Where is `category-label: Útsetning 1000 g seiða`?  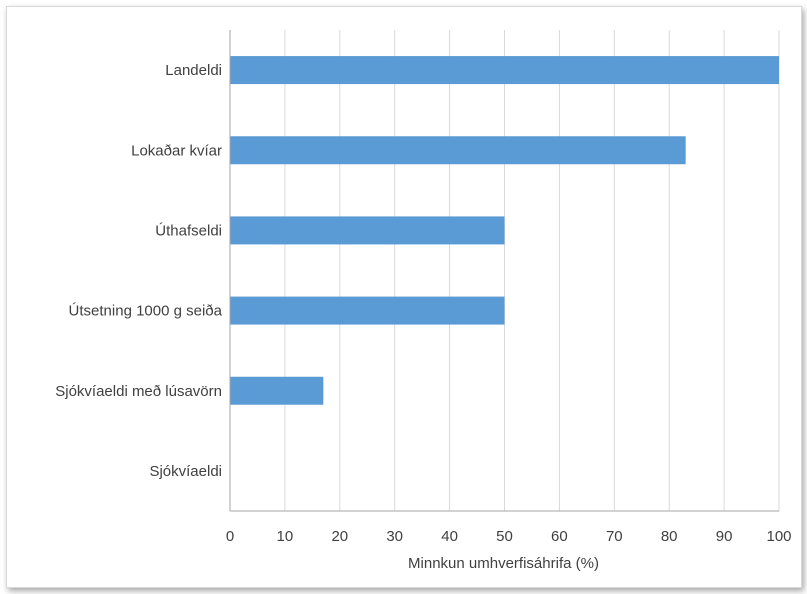
category-label: Útsetning 1000 g seiða is located at coordinates (146, 311).